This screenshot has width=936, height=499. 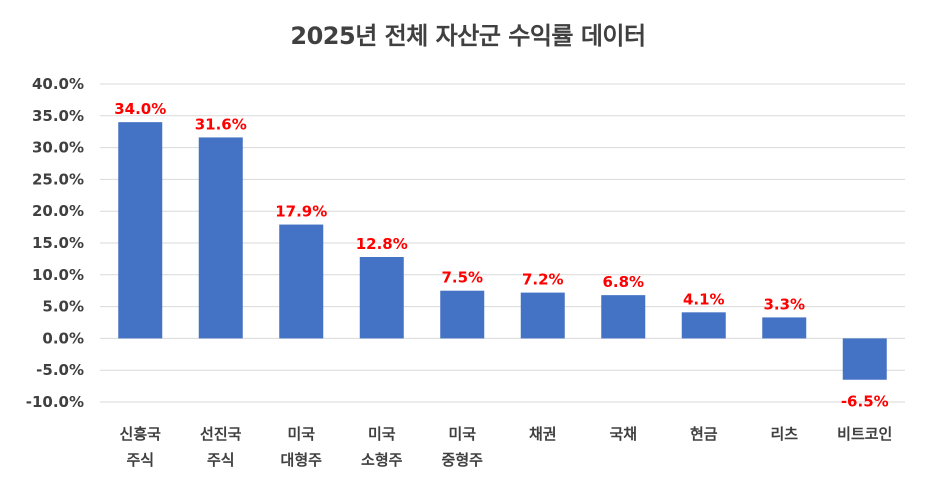 What do you see at coordinates (623, 282) in the screenshot?
I see `data-label: 6.8%` at bounding box center [623, 282].